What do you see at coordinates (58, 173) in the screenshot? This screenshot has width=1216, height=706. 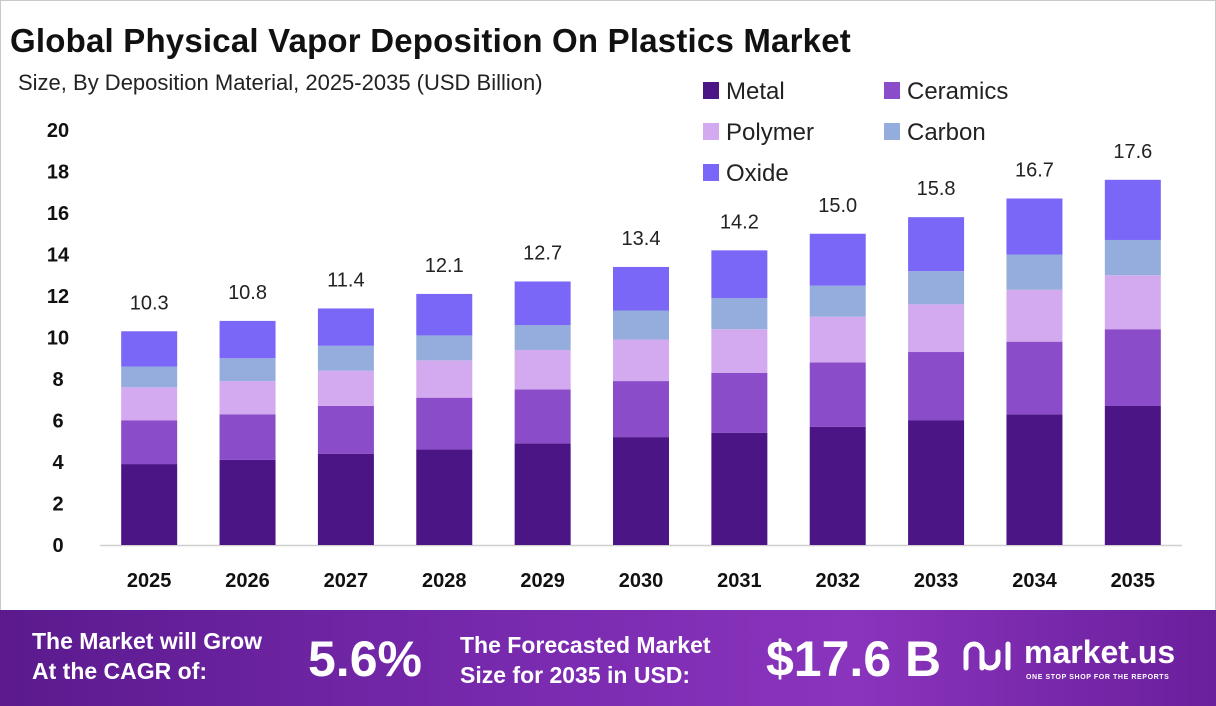 I see `y-tick-label: 18` at bounding box center [58, 173].